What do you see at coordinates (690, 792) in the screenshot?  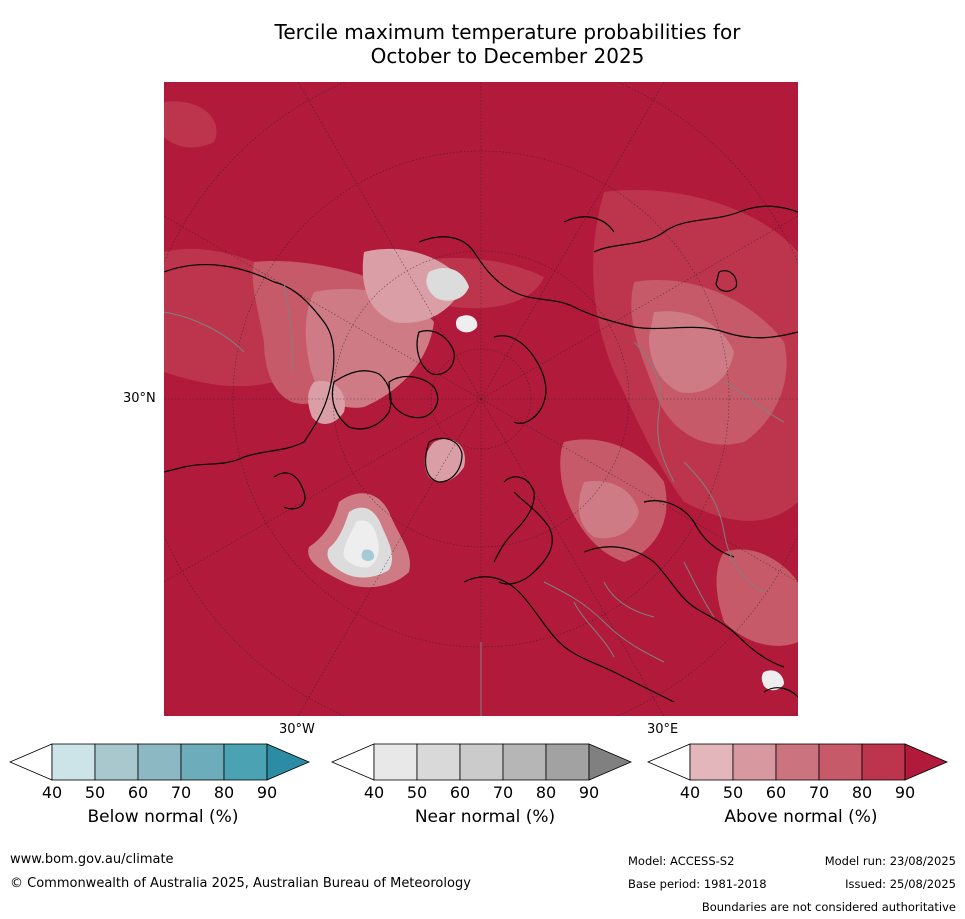 I see `legend-above-tick-40: 40` at bounding box center [690, 792].